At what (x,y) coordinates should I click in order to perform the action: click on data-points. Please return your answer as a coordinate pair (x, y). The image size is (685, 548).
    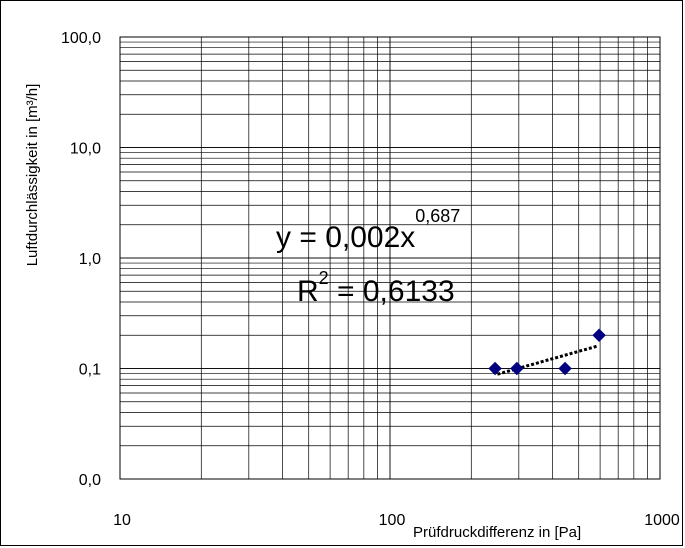
    Looking at the image, I should click on (547, 352).